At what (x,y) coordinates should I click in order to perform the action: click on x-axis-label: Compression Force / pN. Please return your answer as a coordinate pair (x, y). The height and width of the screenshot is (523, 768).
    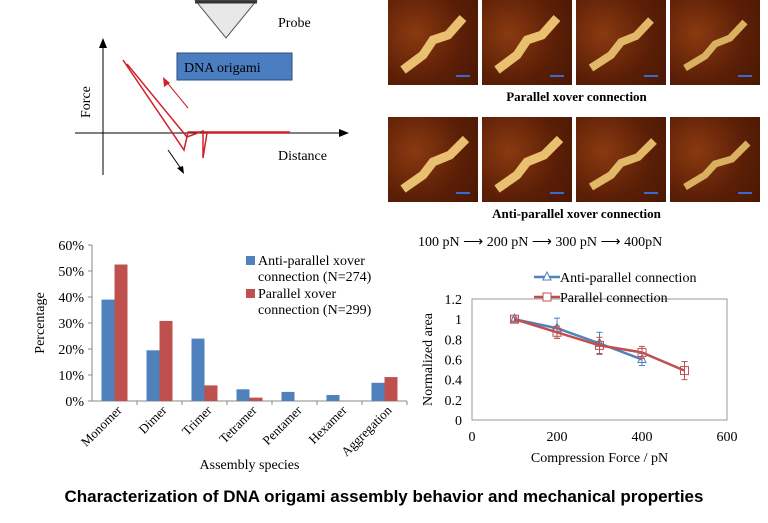
    Looking at the image, I should click on (599, 458).